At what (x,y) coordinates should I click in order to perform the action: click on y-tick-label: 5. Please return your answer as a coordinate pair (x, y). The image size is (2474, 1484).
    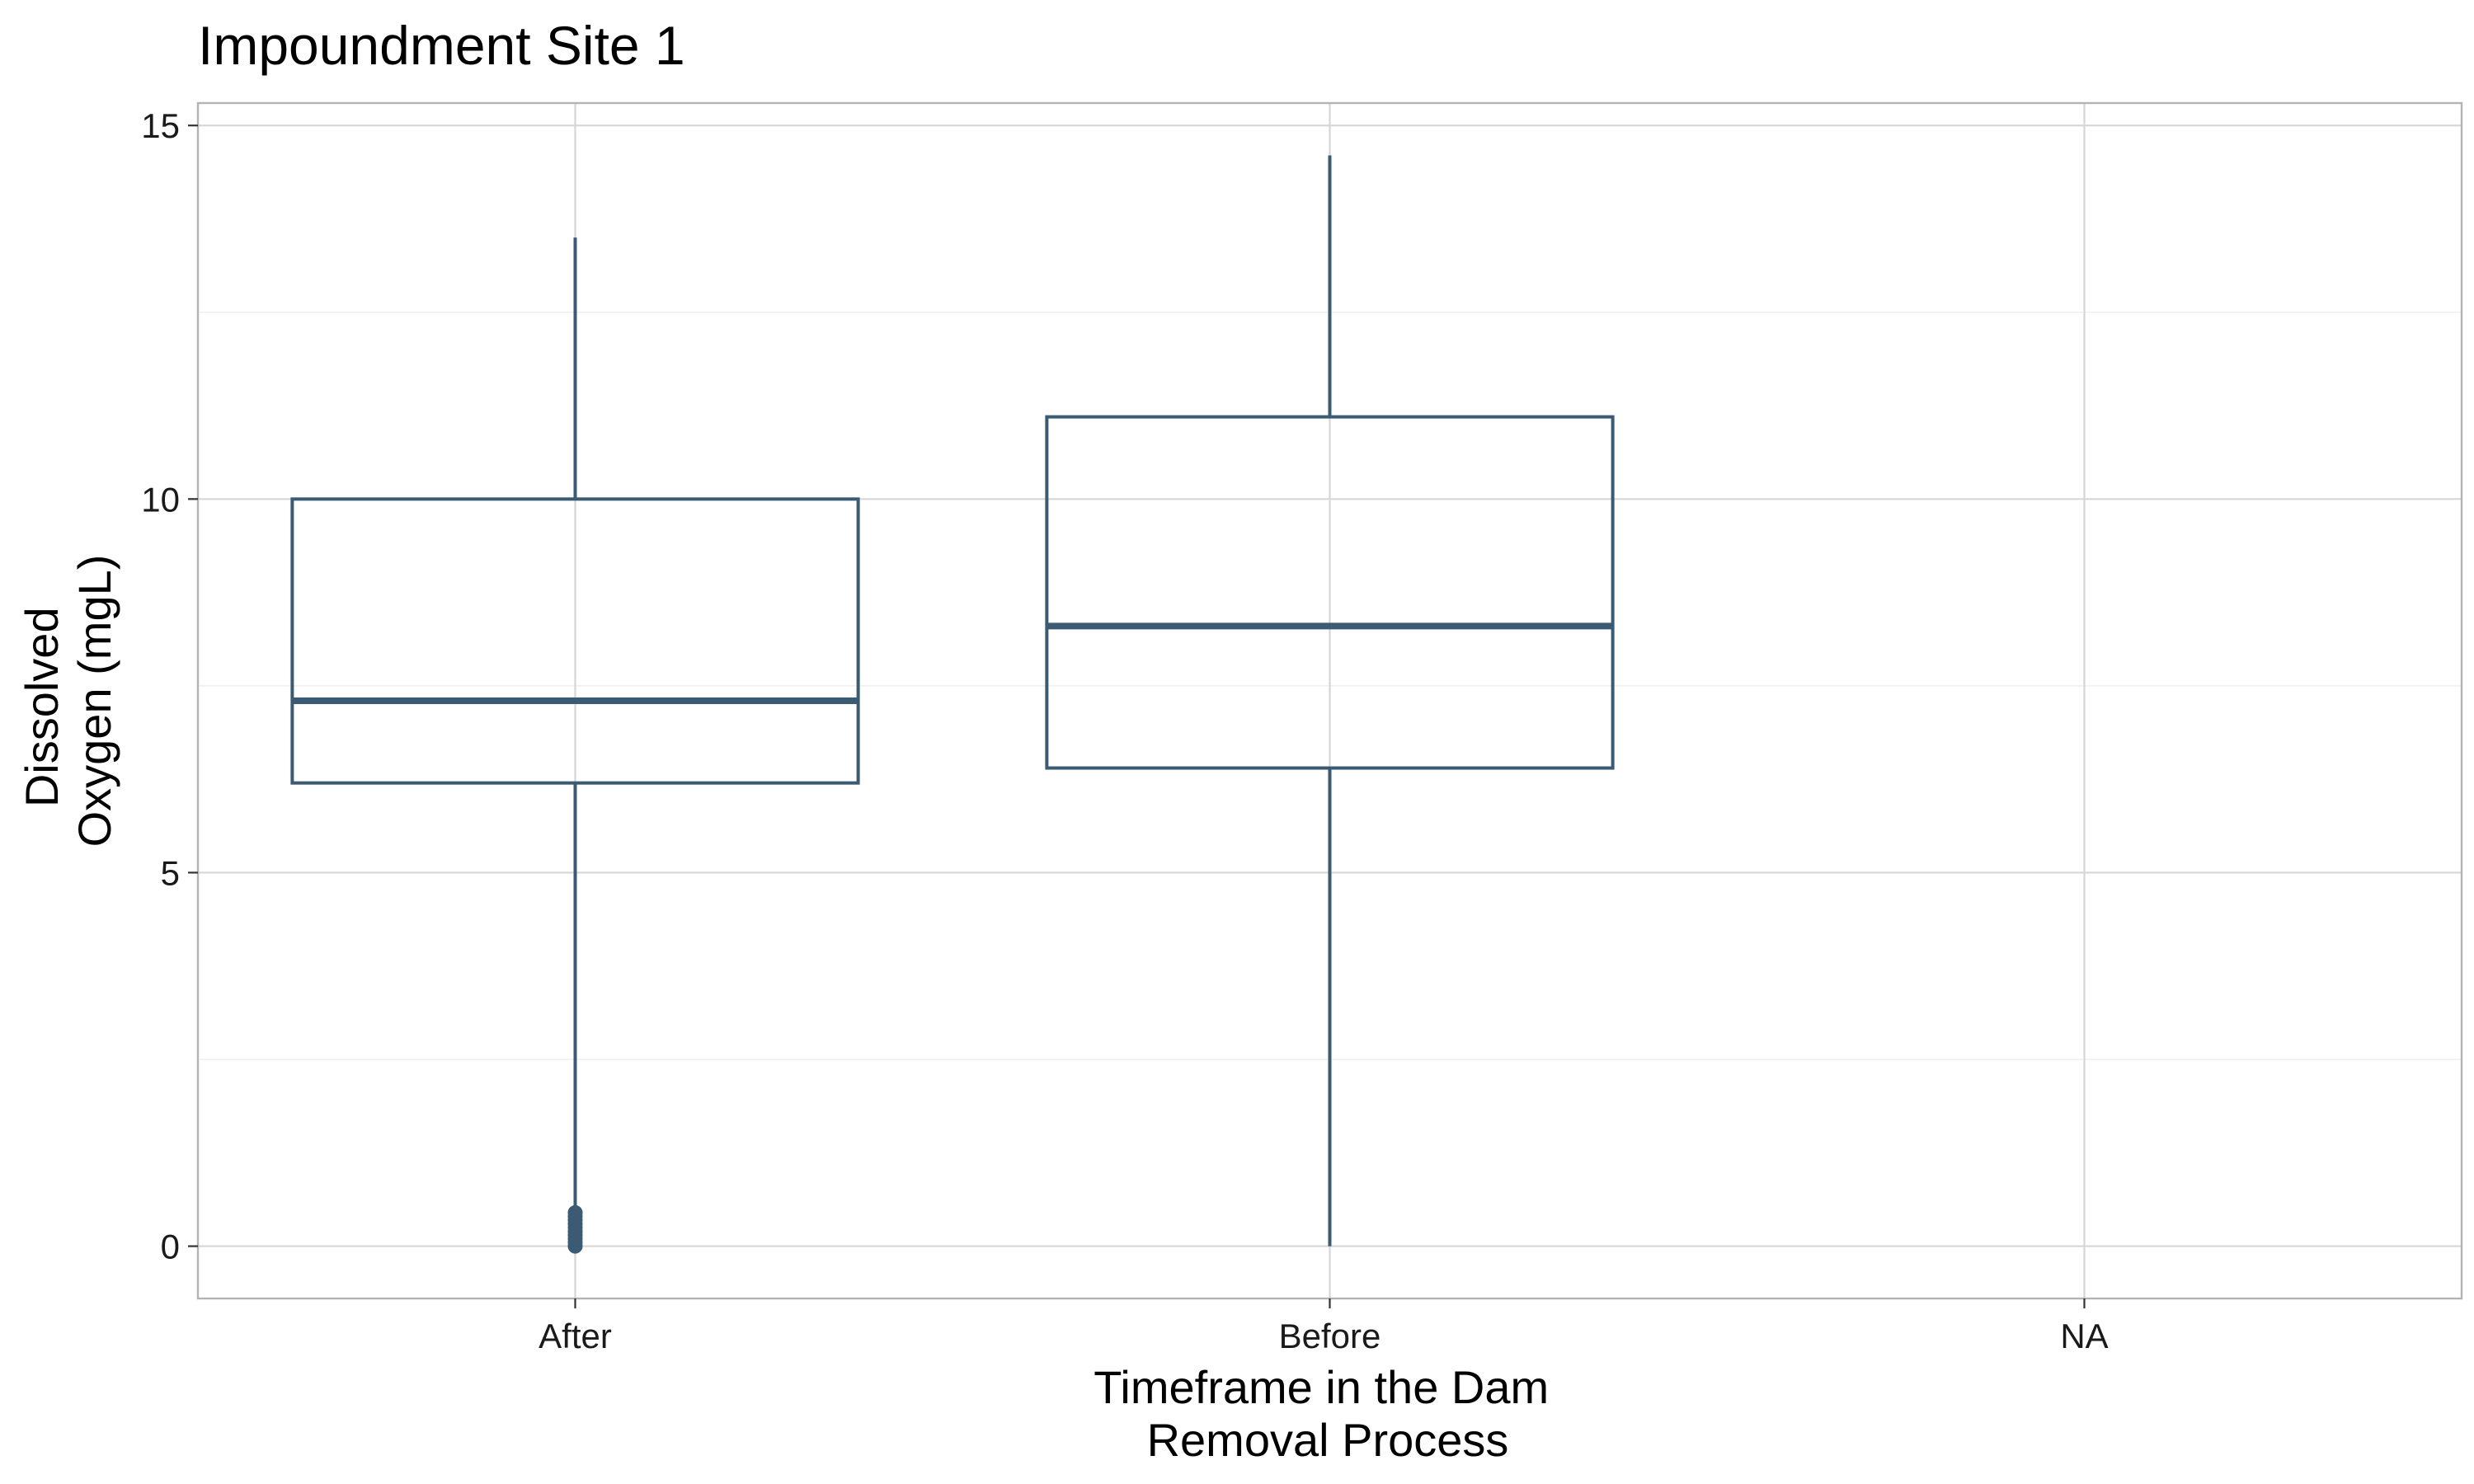
    Looking at the image, I should click on (170, 873).